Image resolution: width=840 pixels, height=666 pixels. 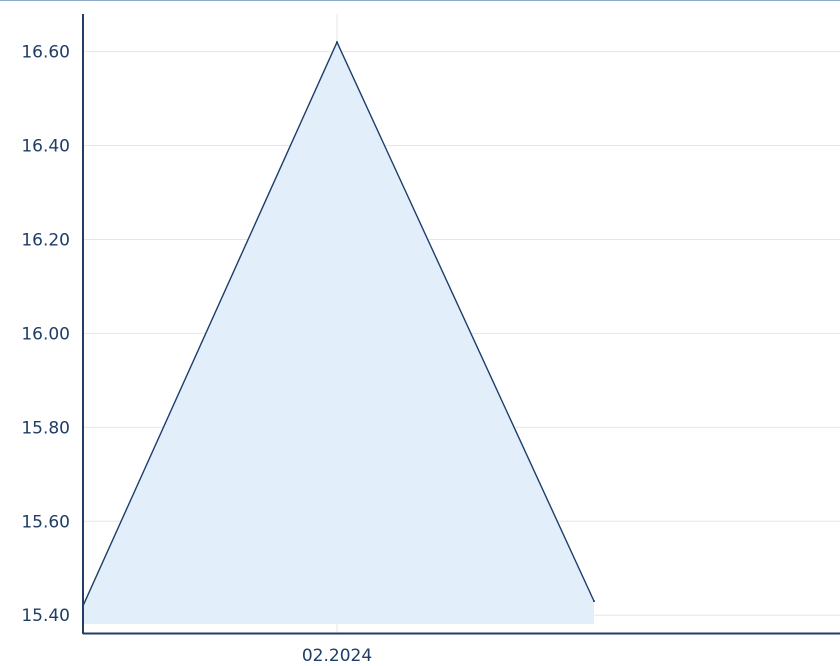 I want to click on y-tick-label: 16.60, so click(x=45, y=53).